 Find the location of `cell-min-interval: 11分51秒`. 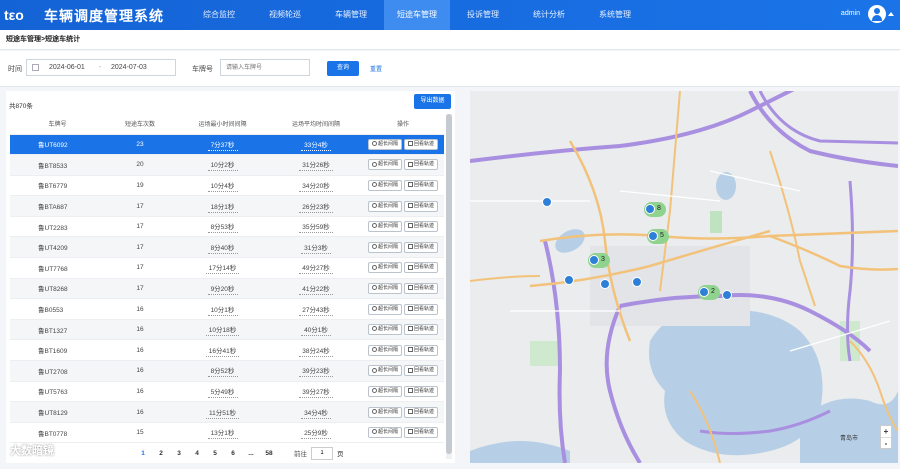

cell-min-interval: 11分51秒 is located at coordinates (222, 412).